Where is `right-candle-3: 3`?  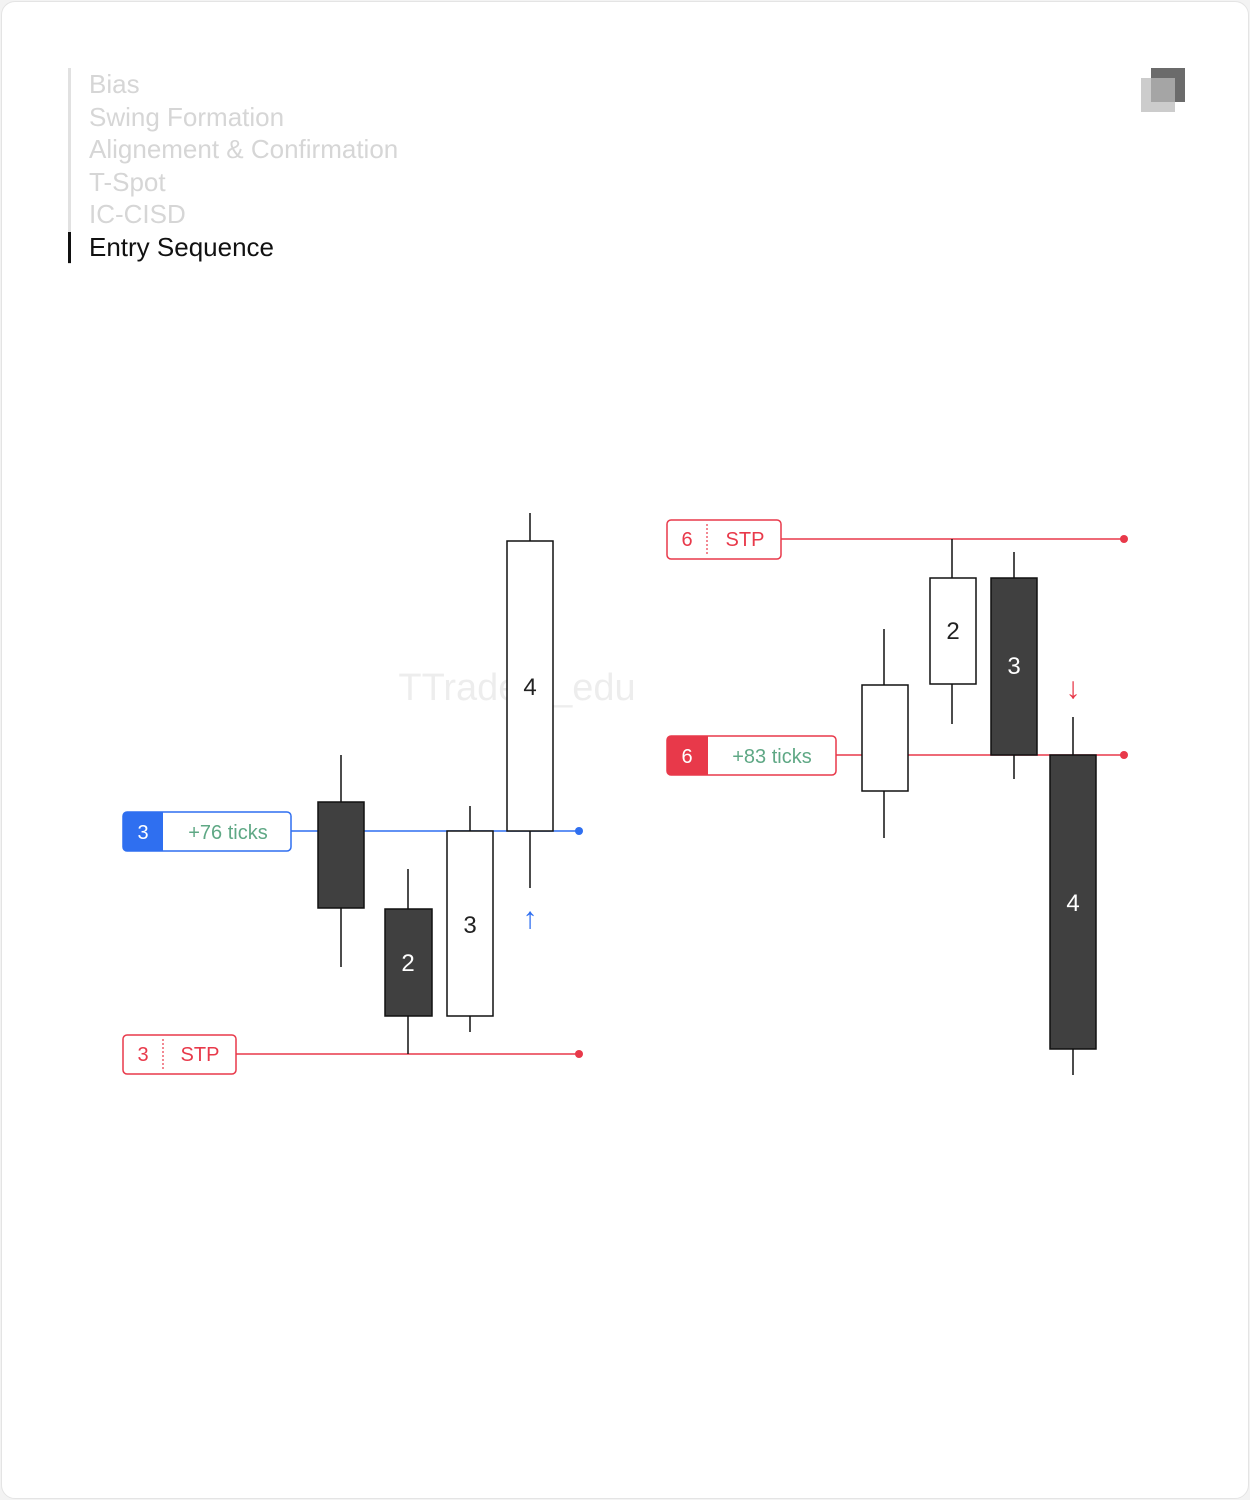 right-candle-3: 3 is located at coordinates (1014, 665).